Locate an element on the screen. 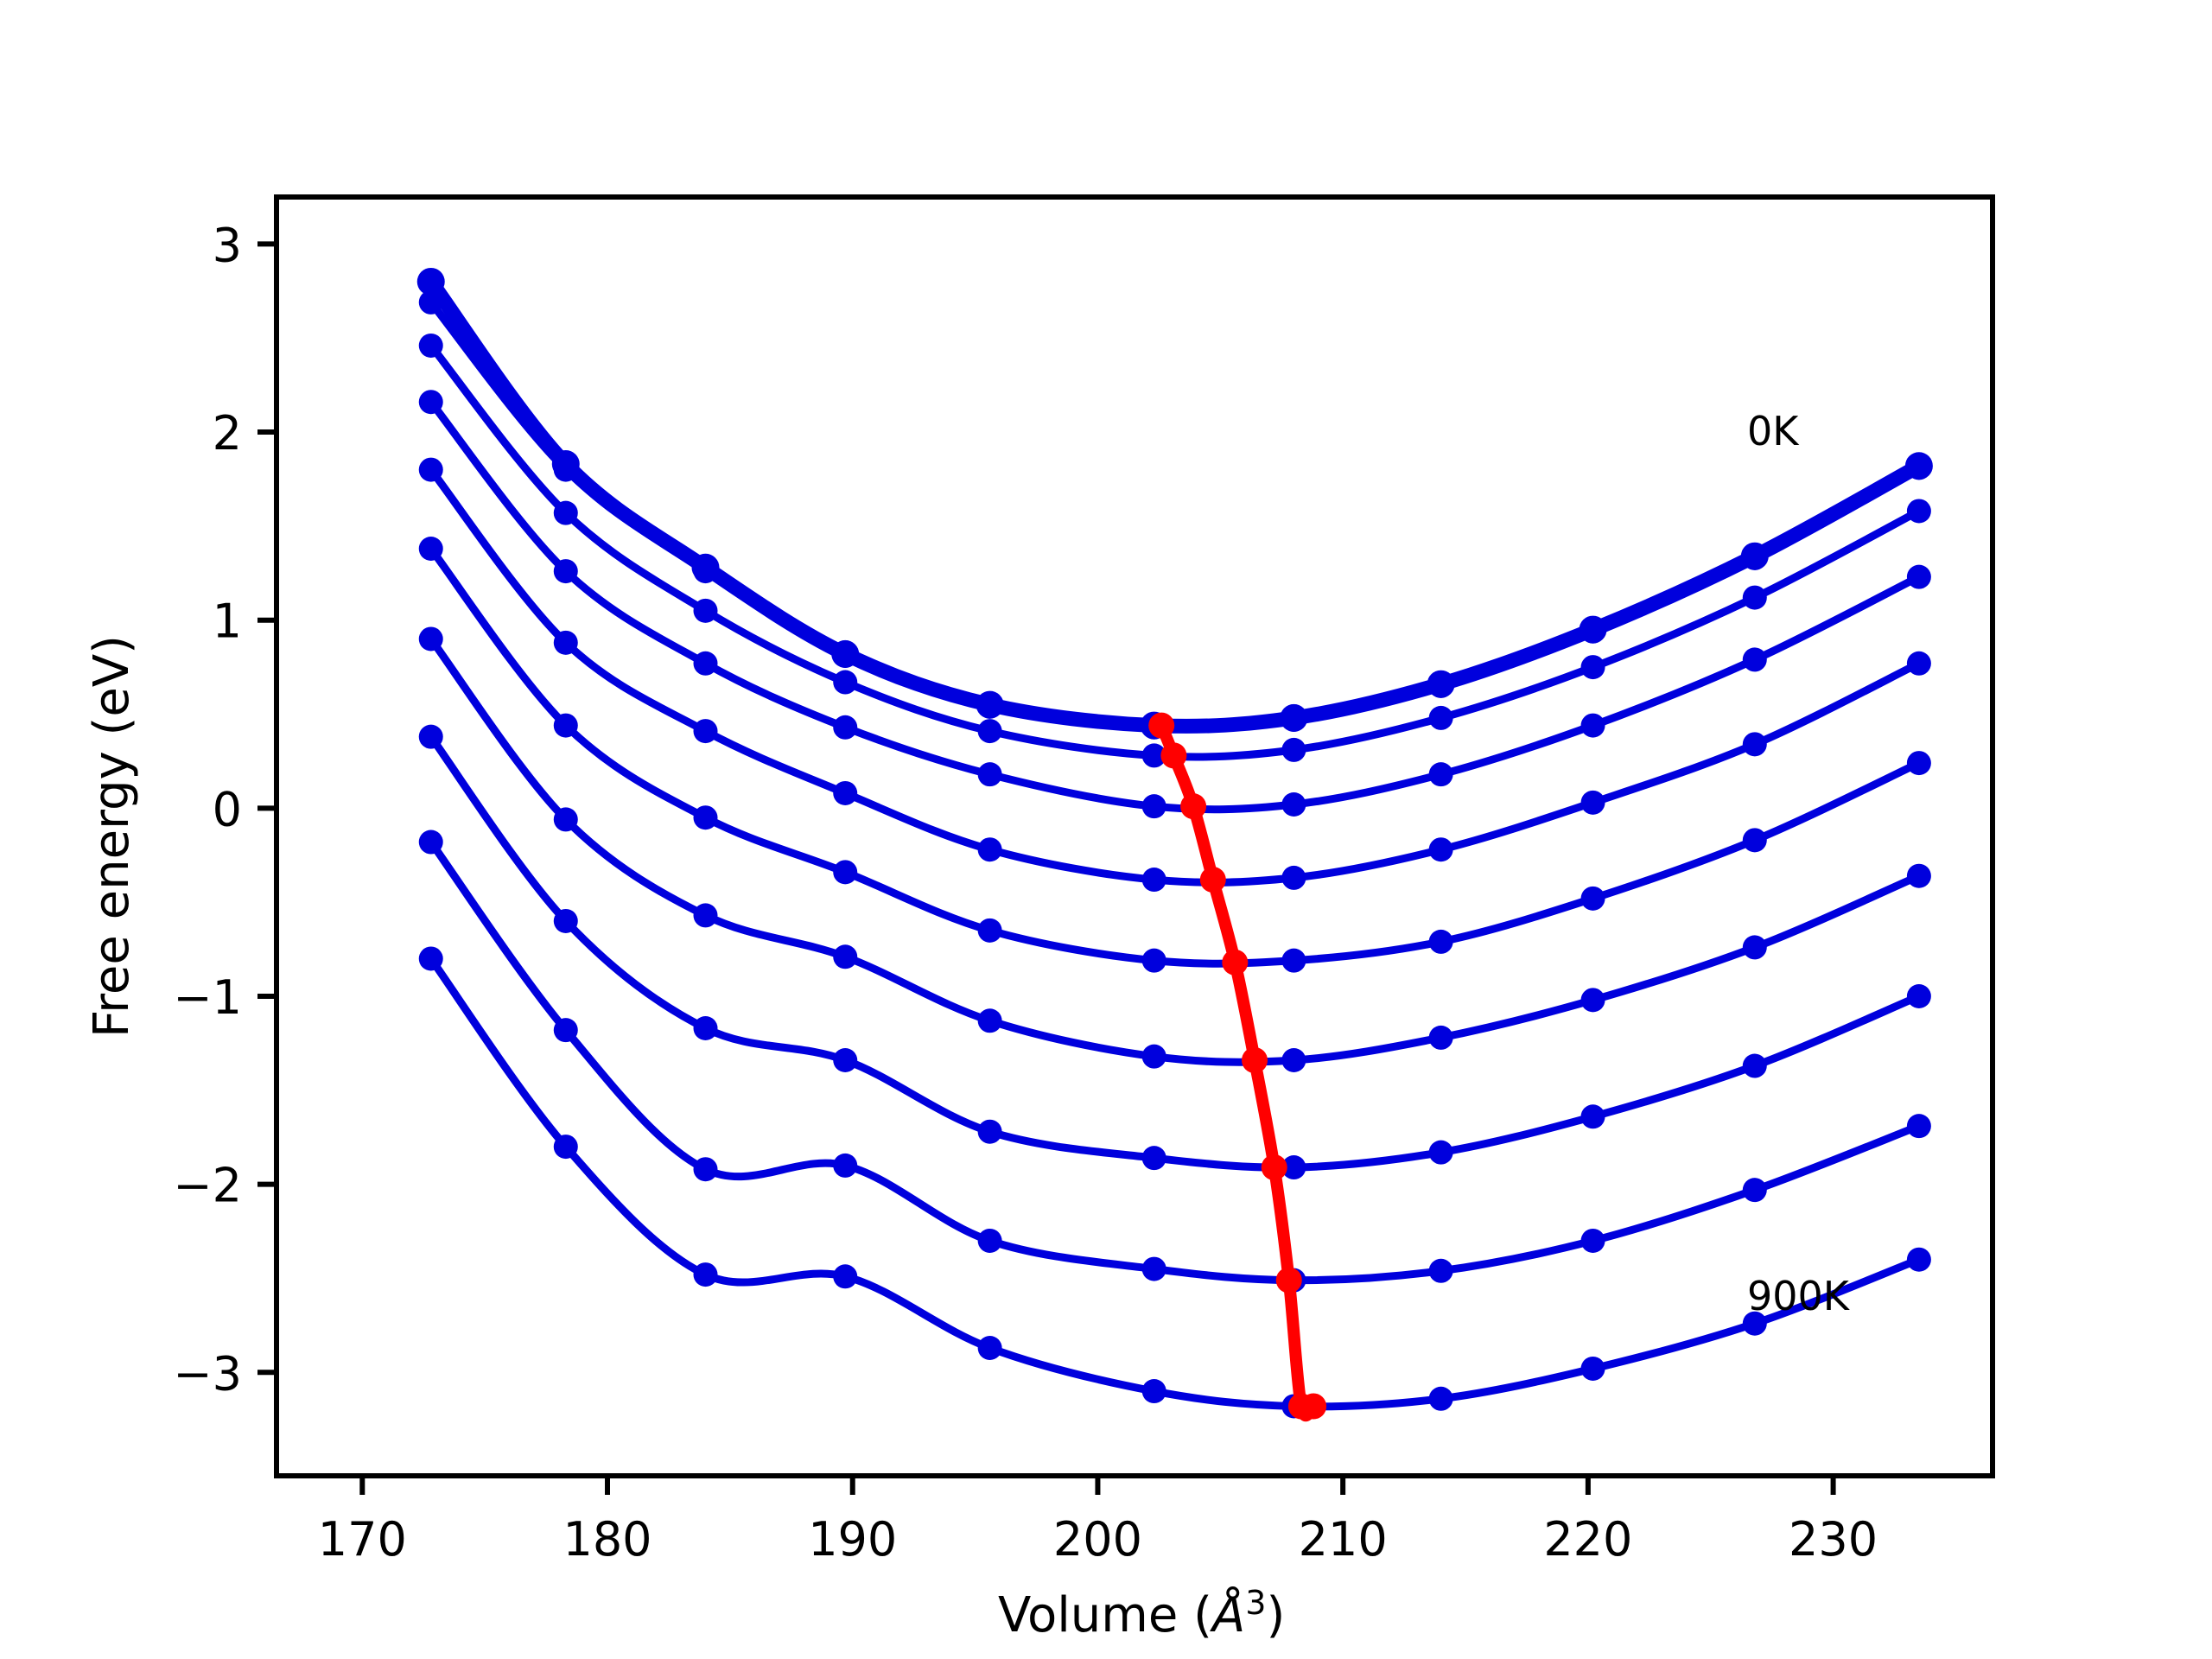  y-tick-label: 0 is located at coordinates (227, 809).